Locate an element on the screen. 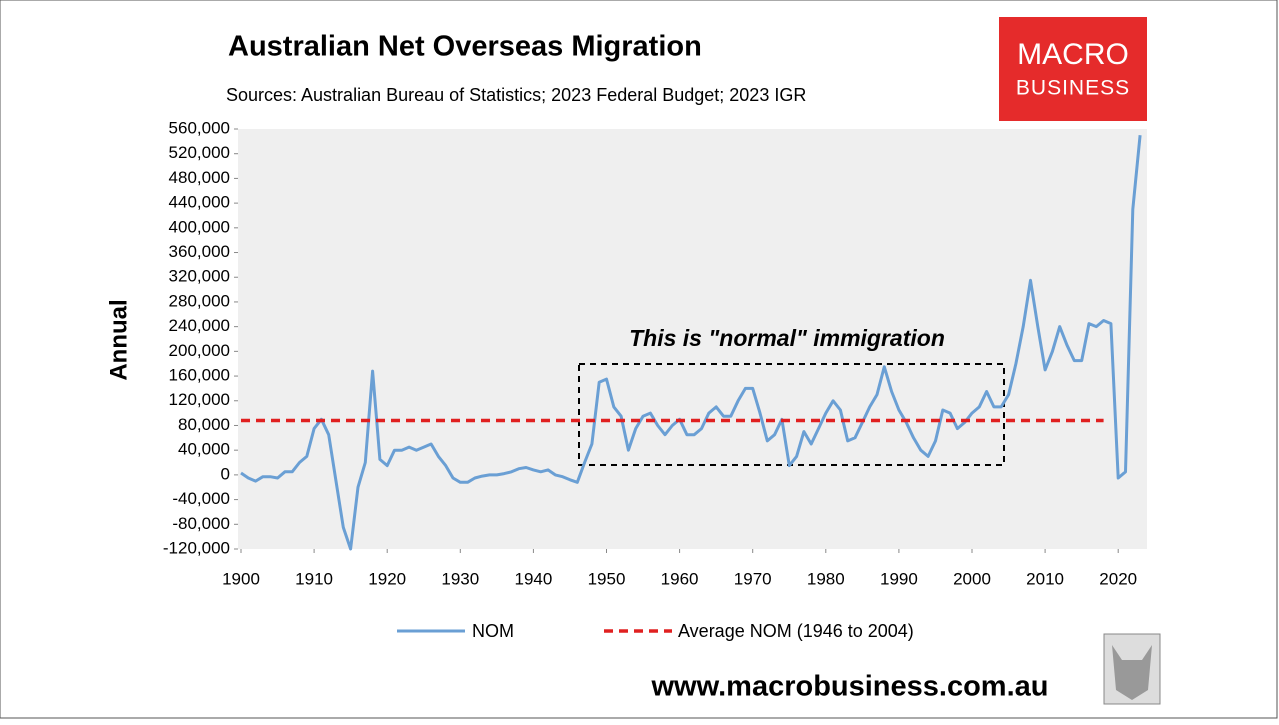 The width and height of the screenshot is (1279, 725). x-tick-label: 1940 is located at coordinates (533, 578).